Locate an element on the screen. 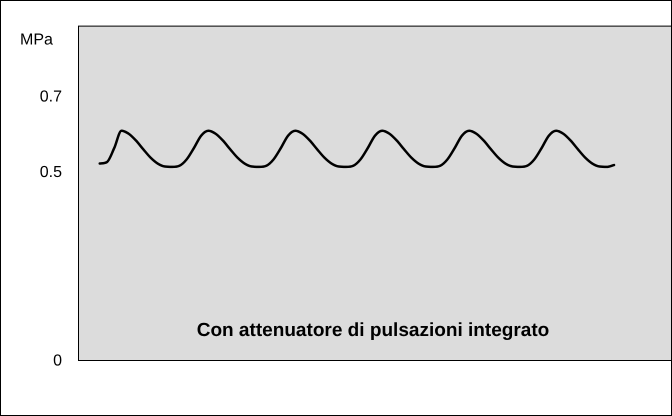  y-axis-title: MPa is located at coordinates (36, 39).